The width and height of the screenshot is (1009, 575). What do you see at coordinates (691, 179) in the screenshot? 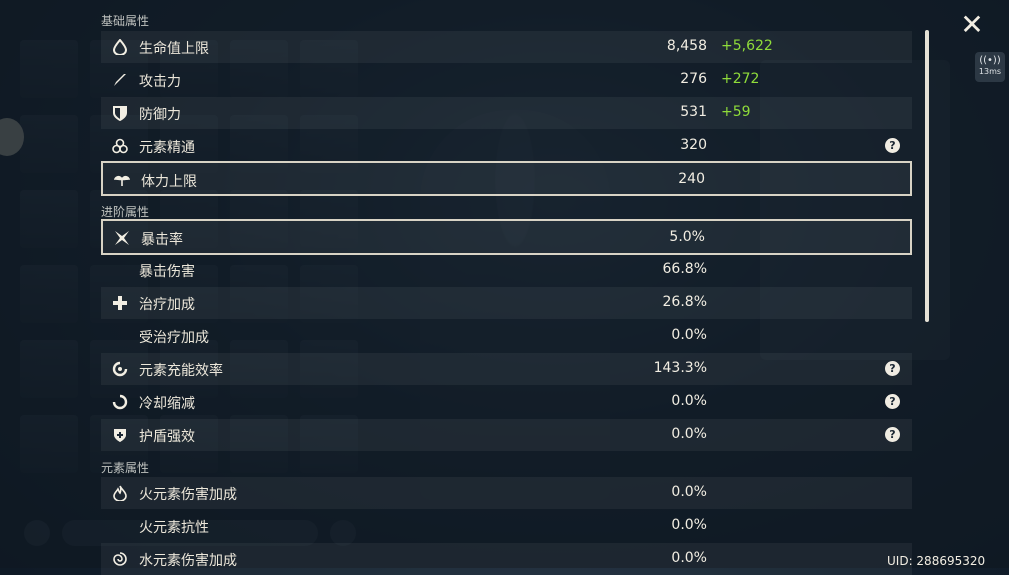
I see `stat-value: 240` at bounding box center [691, 179].